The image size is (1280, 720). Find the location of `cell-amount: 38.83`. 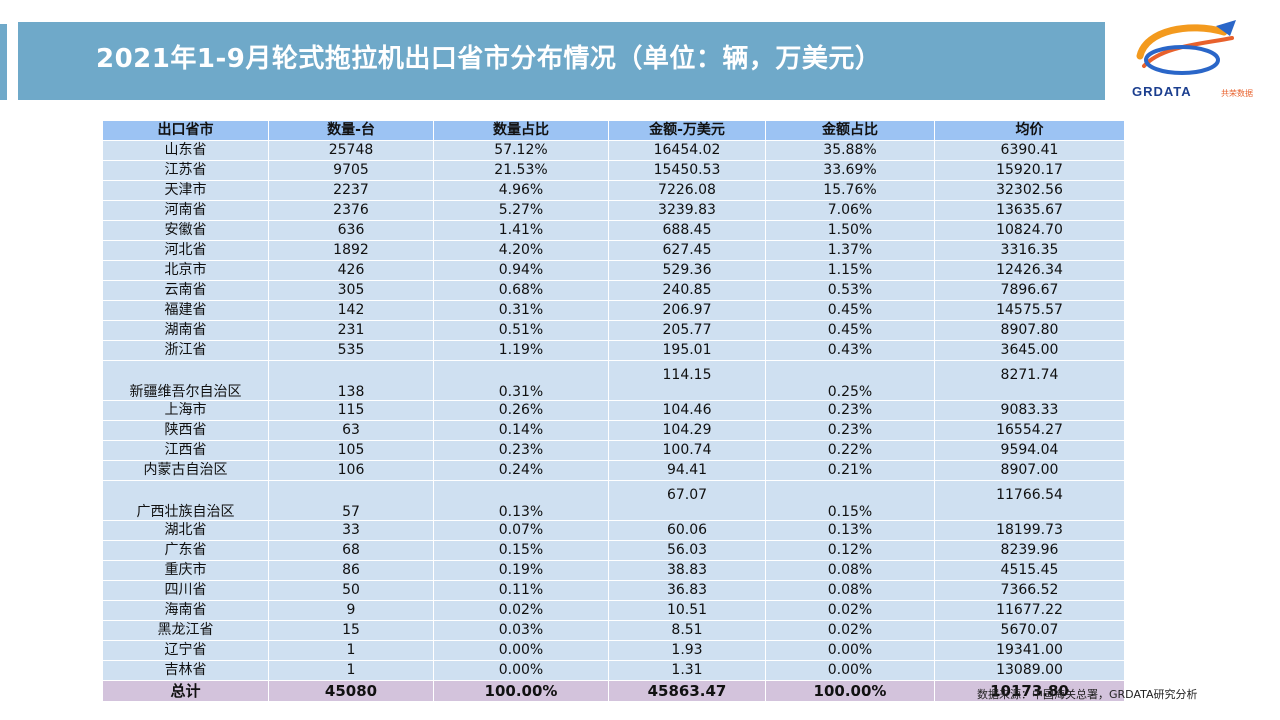

cell-amount: 38.83 is located at coordinates (687, 571).